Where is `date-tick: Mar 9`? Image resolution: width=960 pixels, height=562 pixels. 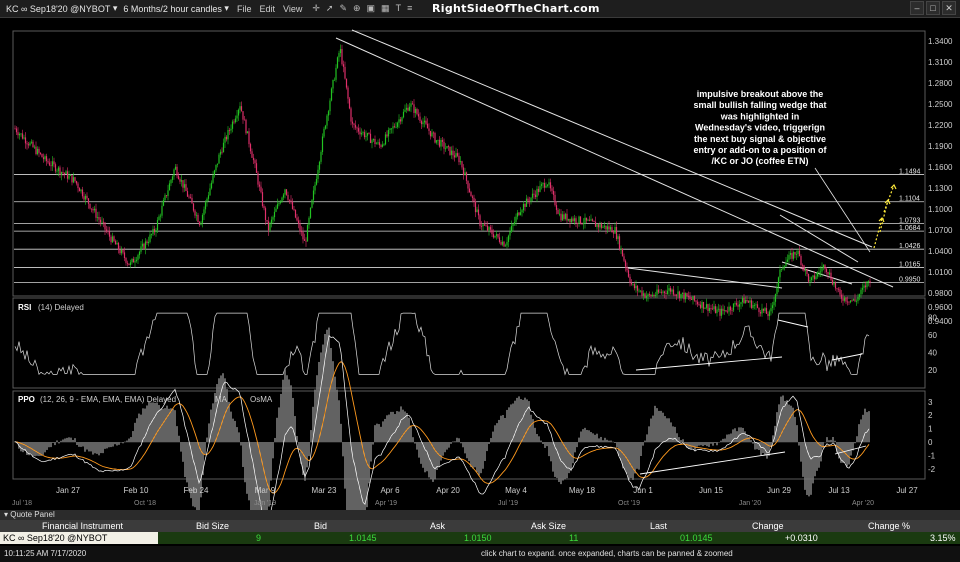 date-tick: Mar 9 is located at coordinates (265, 490).